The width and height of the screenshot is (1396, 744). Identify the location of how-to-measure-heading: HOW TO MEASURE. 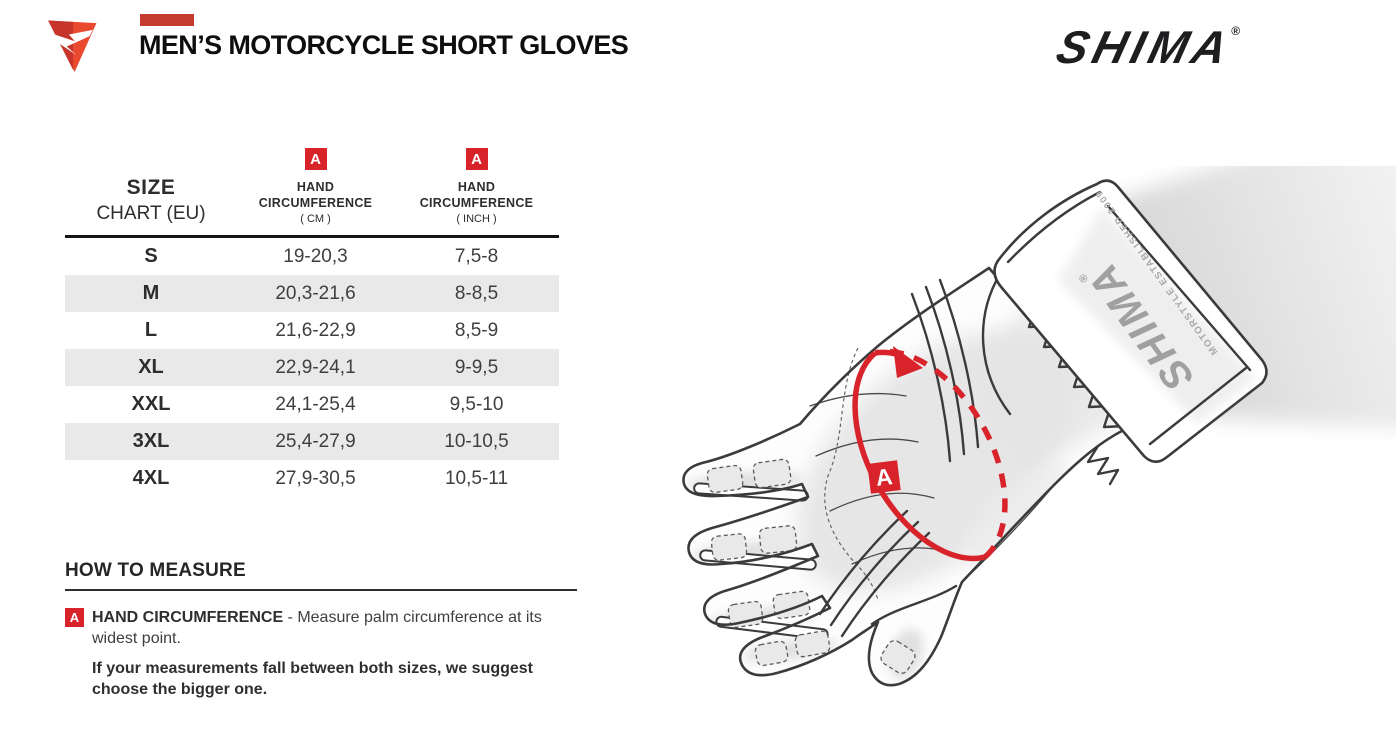
(155, 570).